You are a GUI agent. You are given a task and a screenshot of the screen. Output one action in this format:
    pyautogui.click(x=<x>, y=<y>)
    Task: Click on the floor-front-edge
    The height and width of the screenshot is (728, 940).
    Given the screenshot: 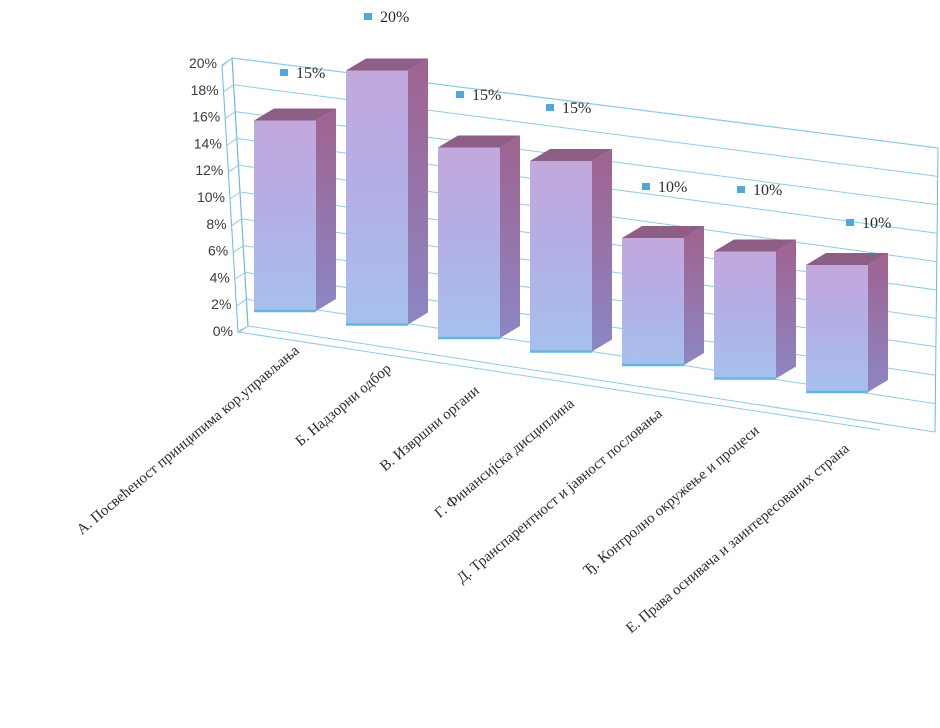 What is the action you would take?
    pyautogui.click(x=559, y=381)
    